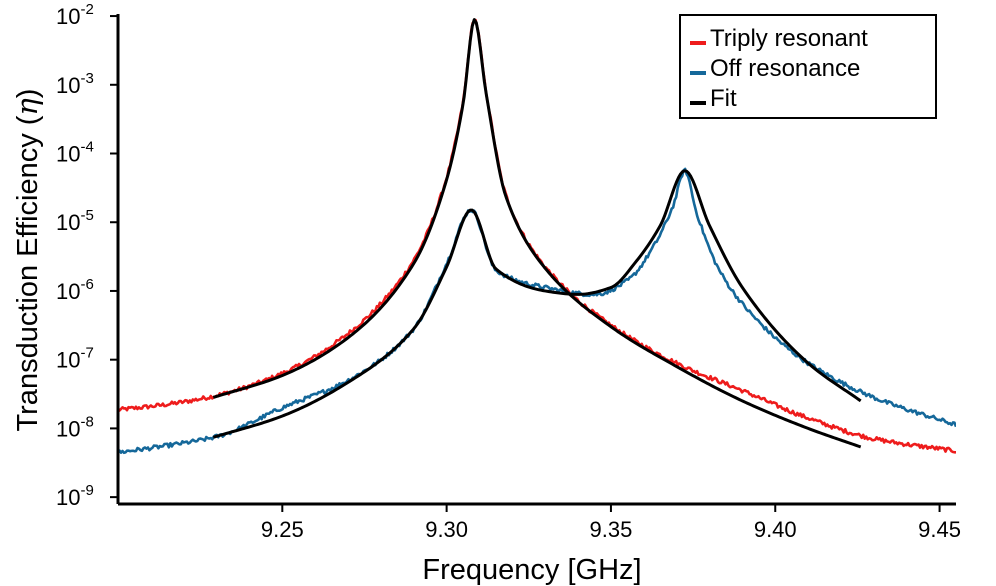 This screenshot has width=996, height=586. I want to click on y-tick-label: 10⁻⁸, so click(75, 427).